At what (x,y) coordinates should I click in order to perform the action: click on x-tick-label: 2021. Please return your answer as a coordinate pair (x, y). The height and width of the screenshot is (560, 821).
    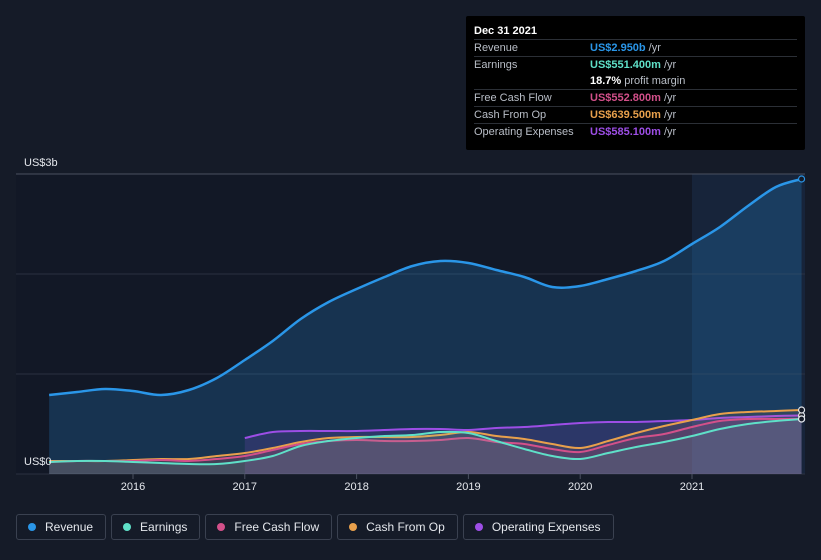
    Looking at the image, I should click on (692, 487).